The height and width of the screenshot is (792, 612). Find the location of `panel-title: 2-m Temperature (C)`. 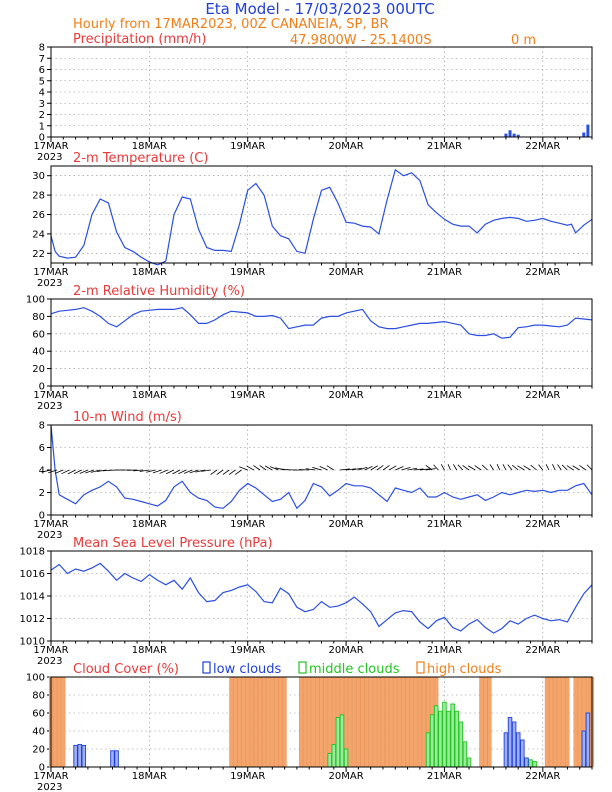

panel-title: 2-m Temperature (C) is located at coordinates (140, 158).